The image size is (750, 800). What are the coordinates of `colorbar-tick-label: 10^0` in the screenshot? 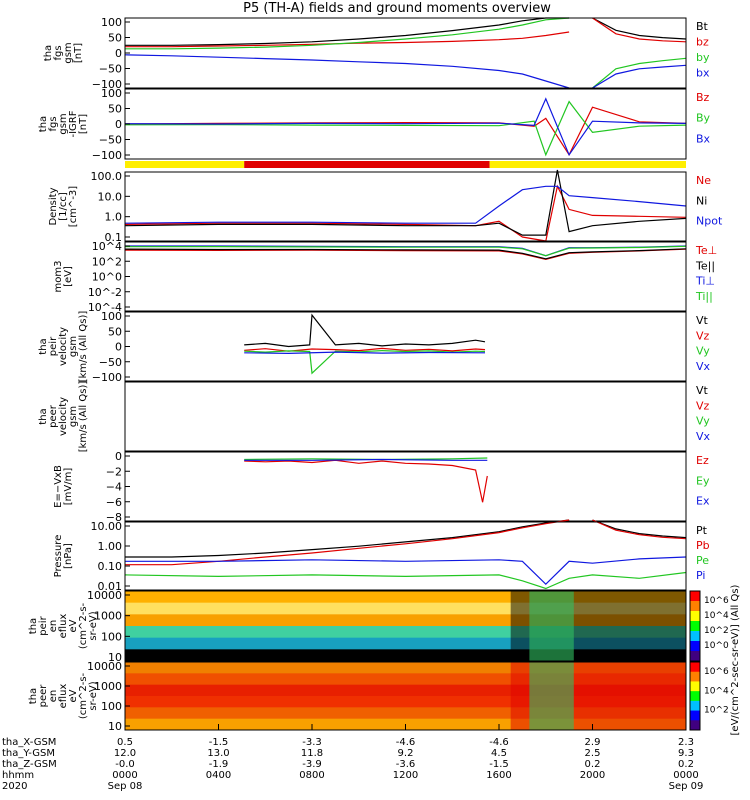 It's located at (716, 646).